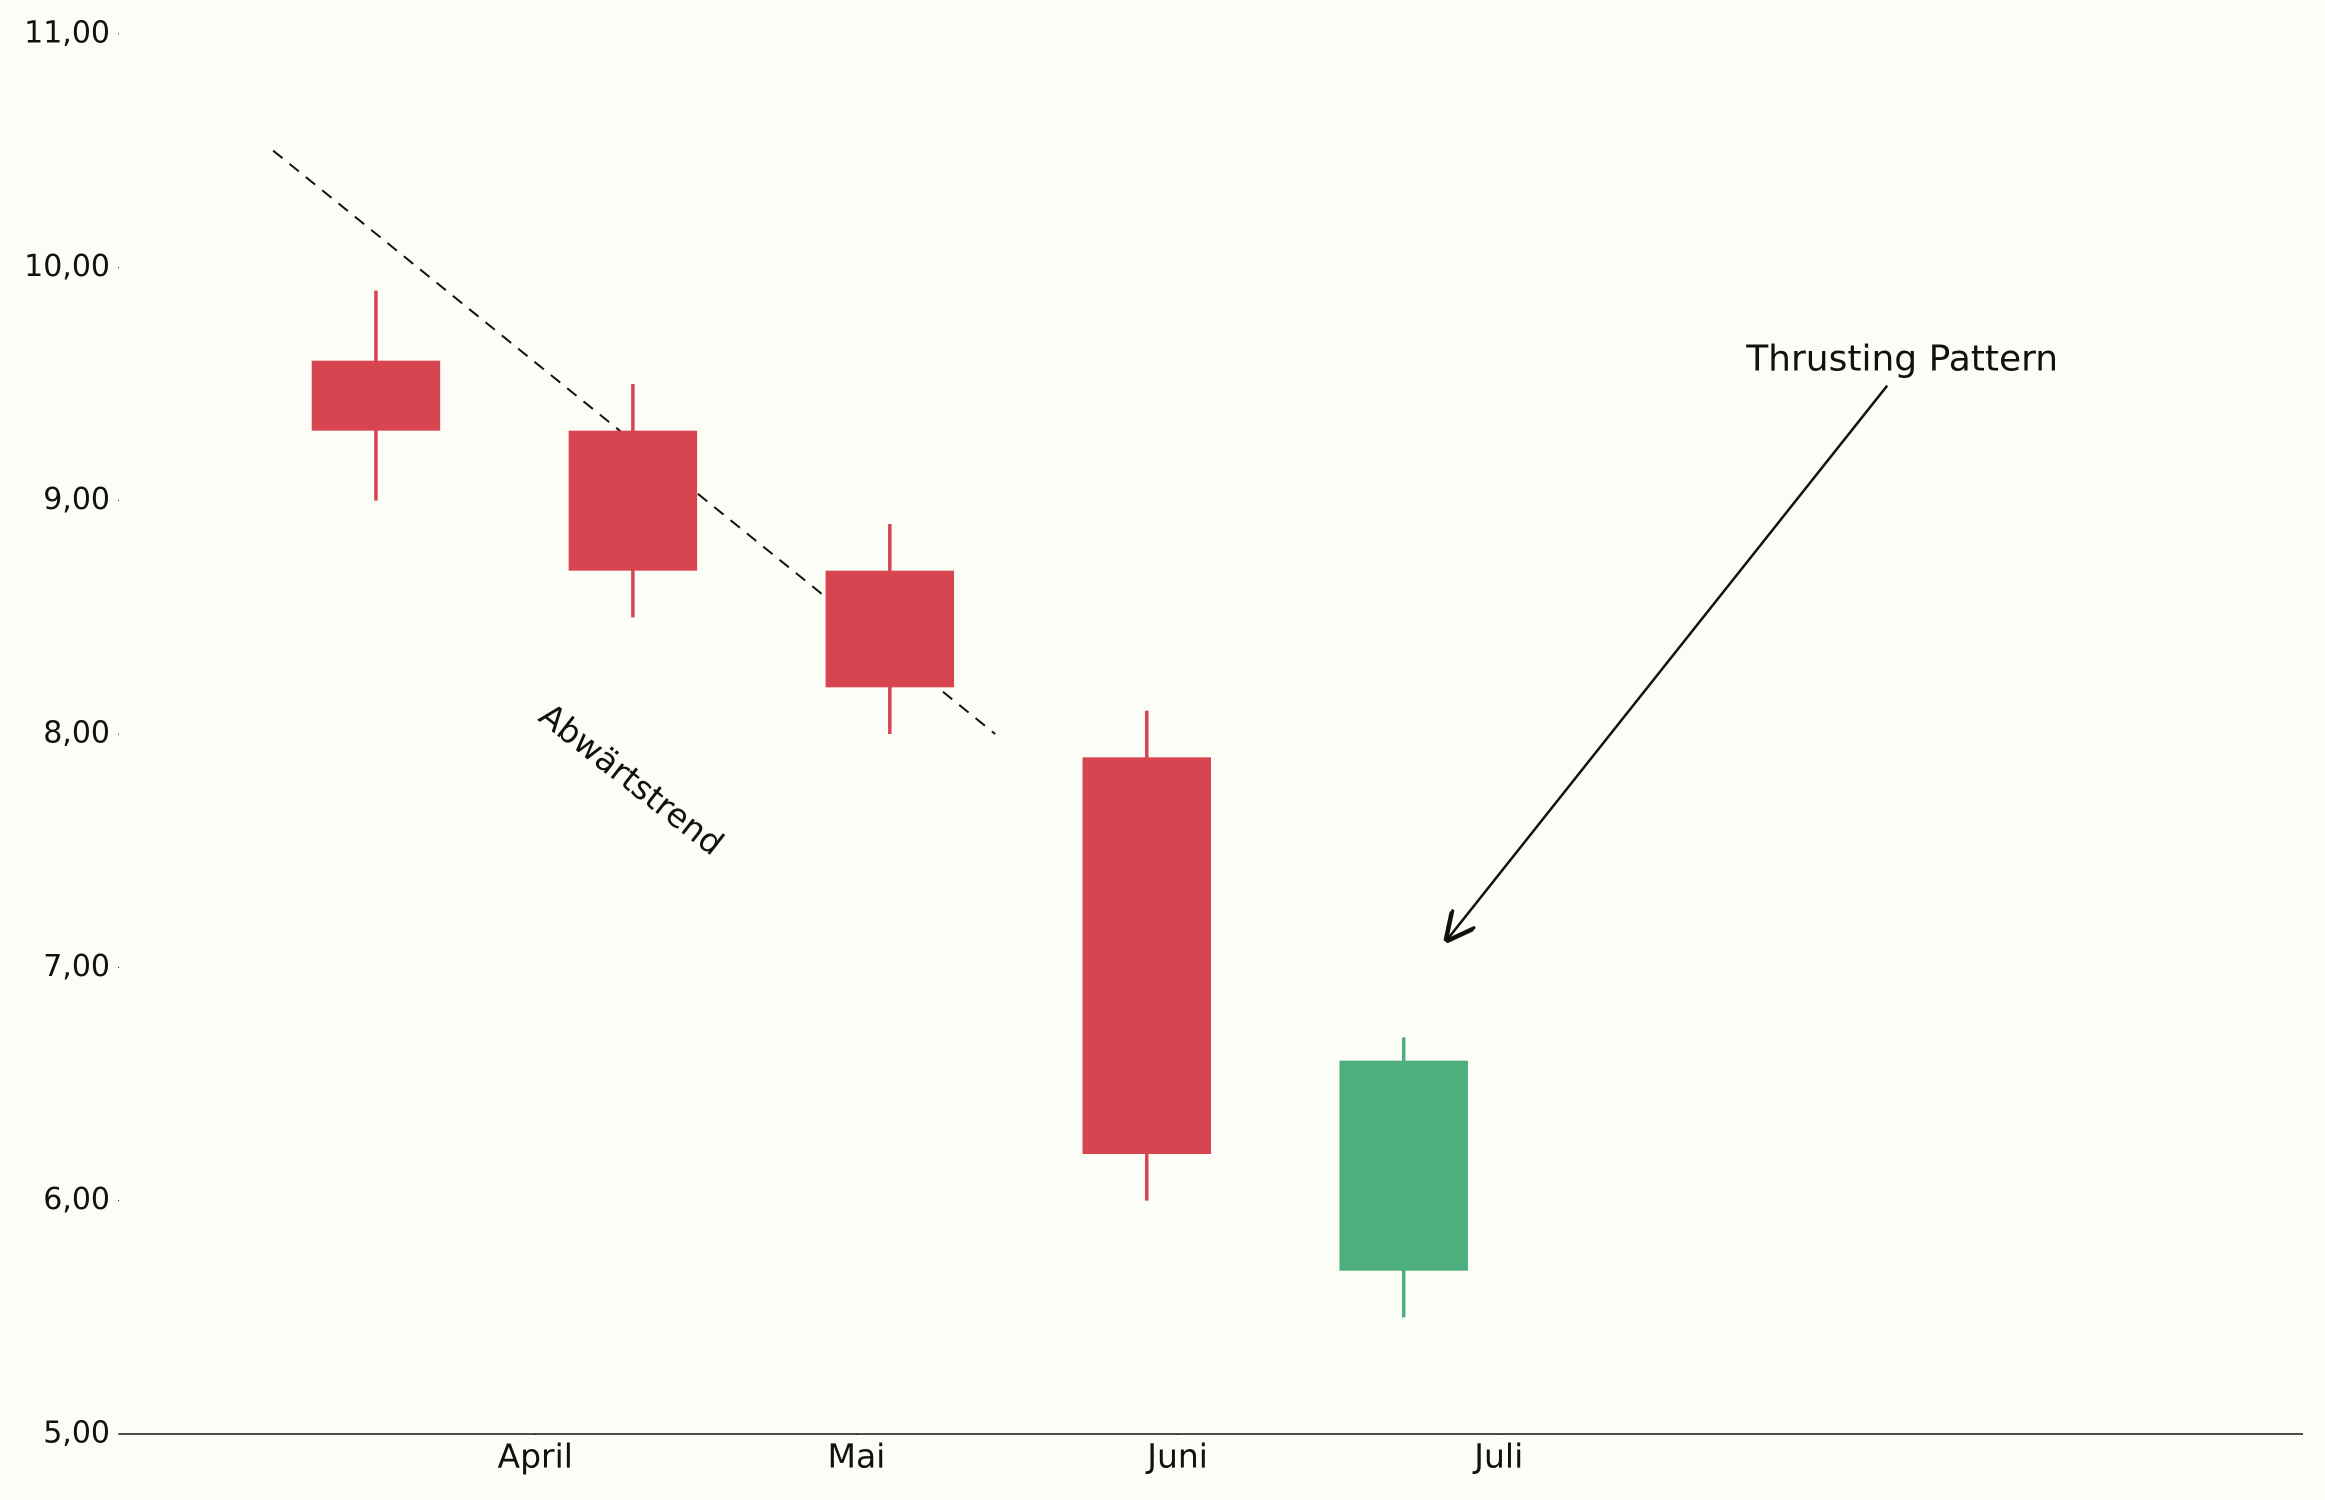  I want to click on x-tick-label: Juni, so click(1176, 1456).